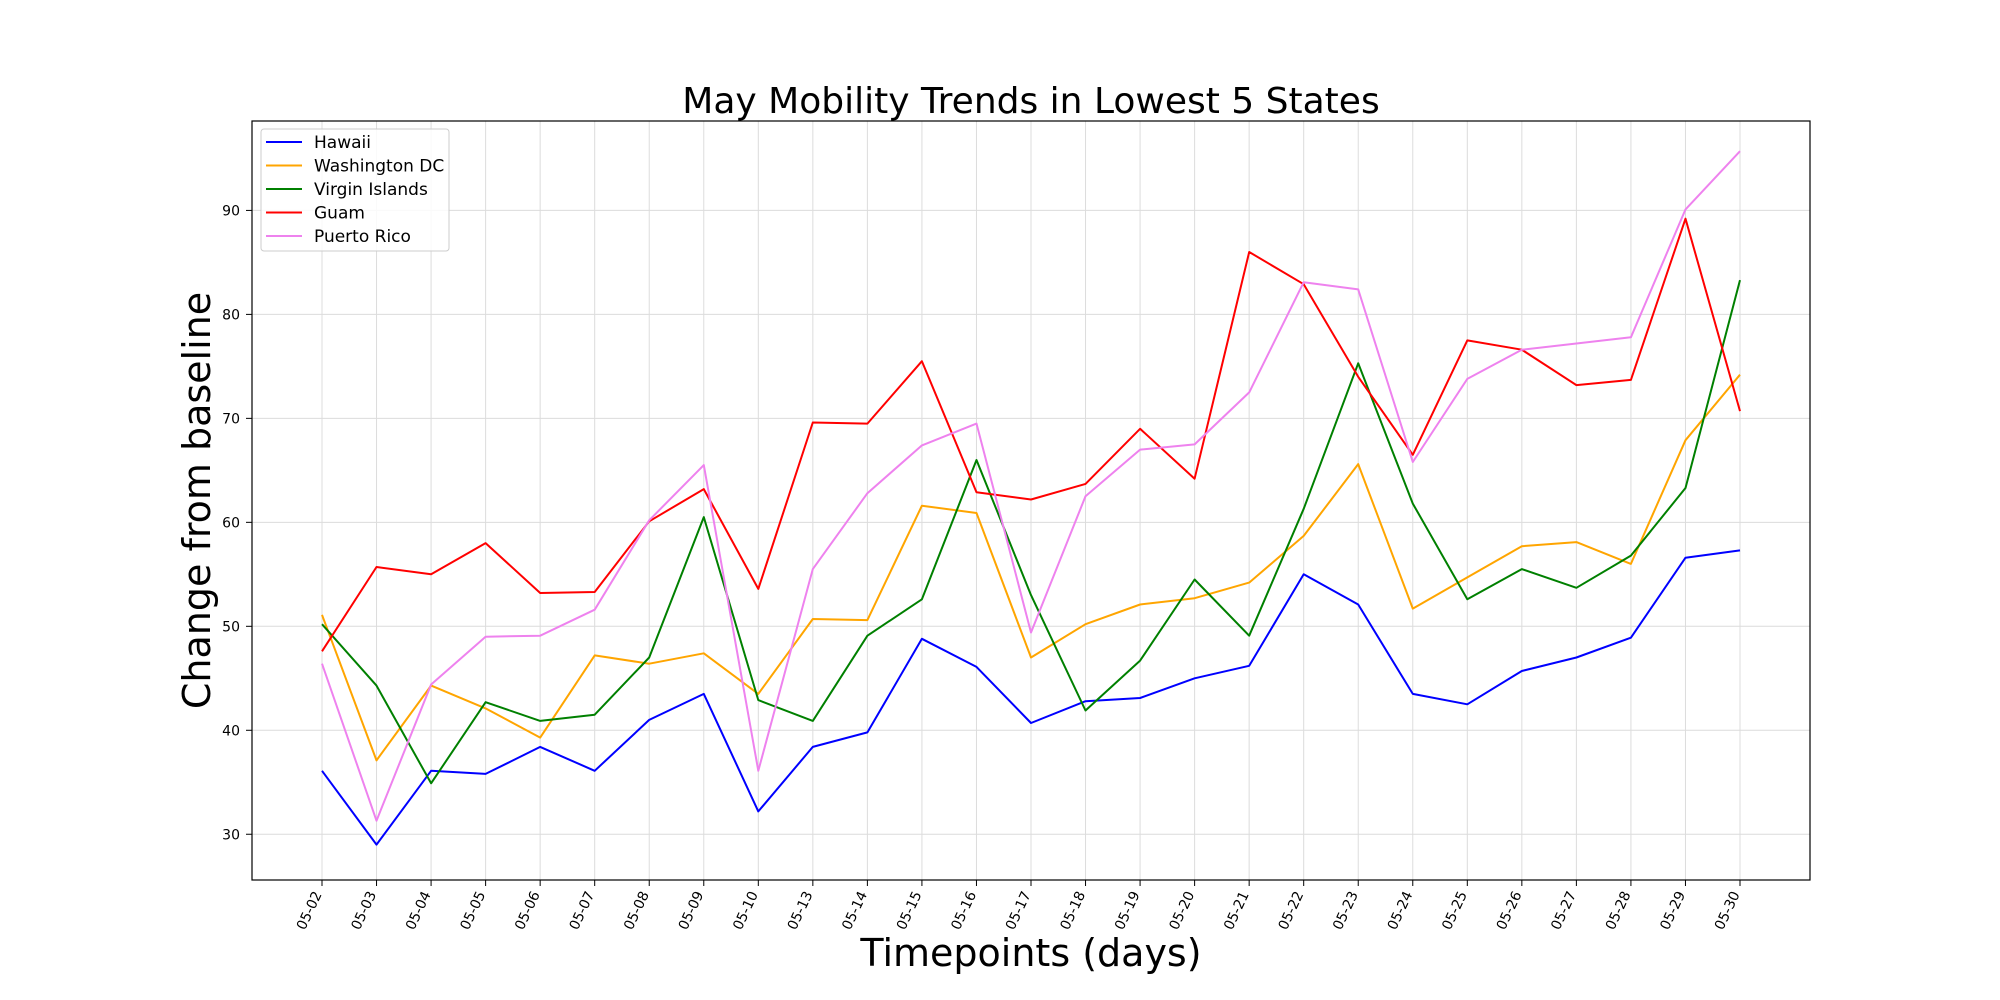  I want to click on x-tick-label: 05-24, so click(1401, 911).